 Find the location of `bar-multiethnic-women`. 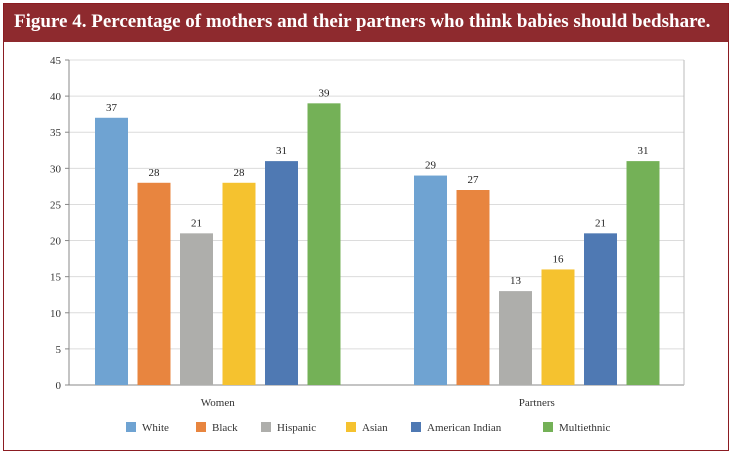

bar-multiethnic-women is located at coordinates (324, 244).